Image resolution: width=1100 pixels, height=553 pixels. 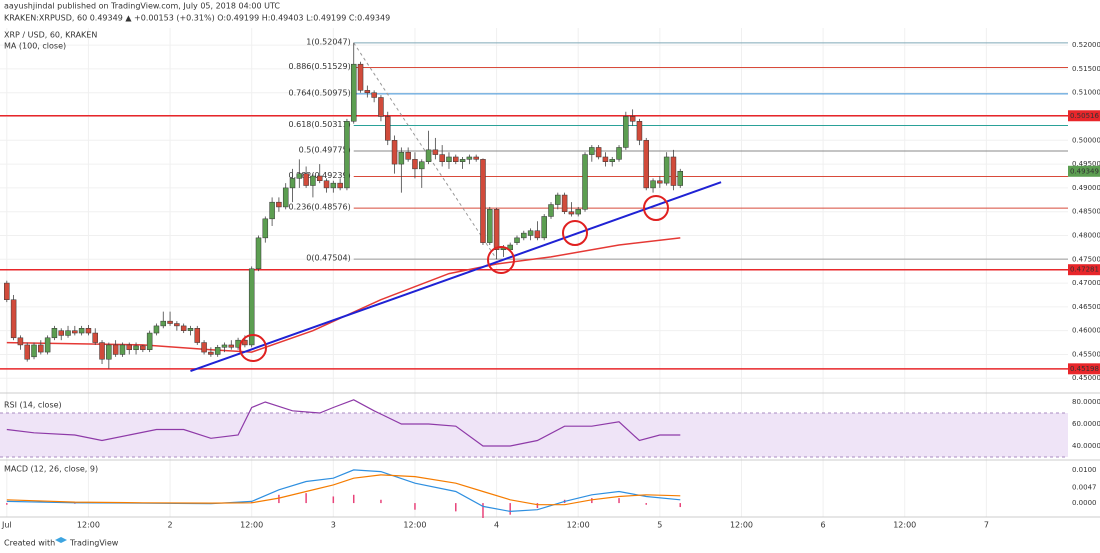 I want to click on rsi-tick-label: 40.0000, so click(x=1086, y=446).